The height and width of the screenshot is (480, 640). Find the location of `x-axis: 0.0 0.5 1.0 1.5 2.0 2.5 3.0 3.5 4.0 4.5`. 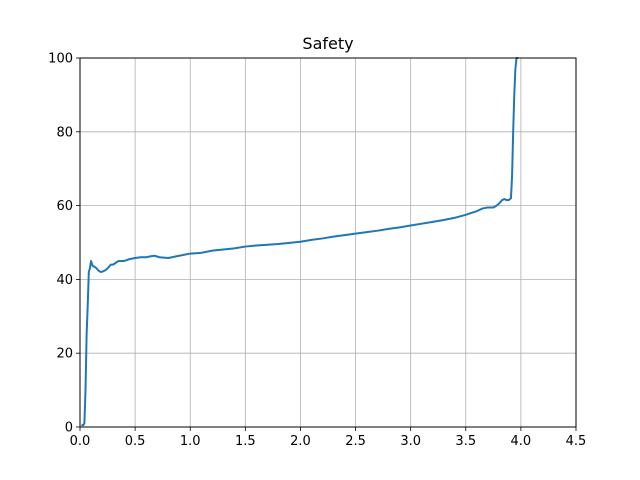

x-axis: 0.0 0.5 1.0 1.5 2.0 2.5 3.0 3.5 4.0 4.5 is located at coordinates (328, 438).